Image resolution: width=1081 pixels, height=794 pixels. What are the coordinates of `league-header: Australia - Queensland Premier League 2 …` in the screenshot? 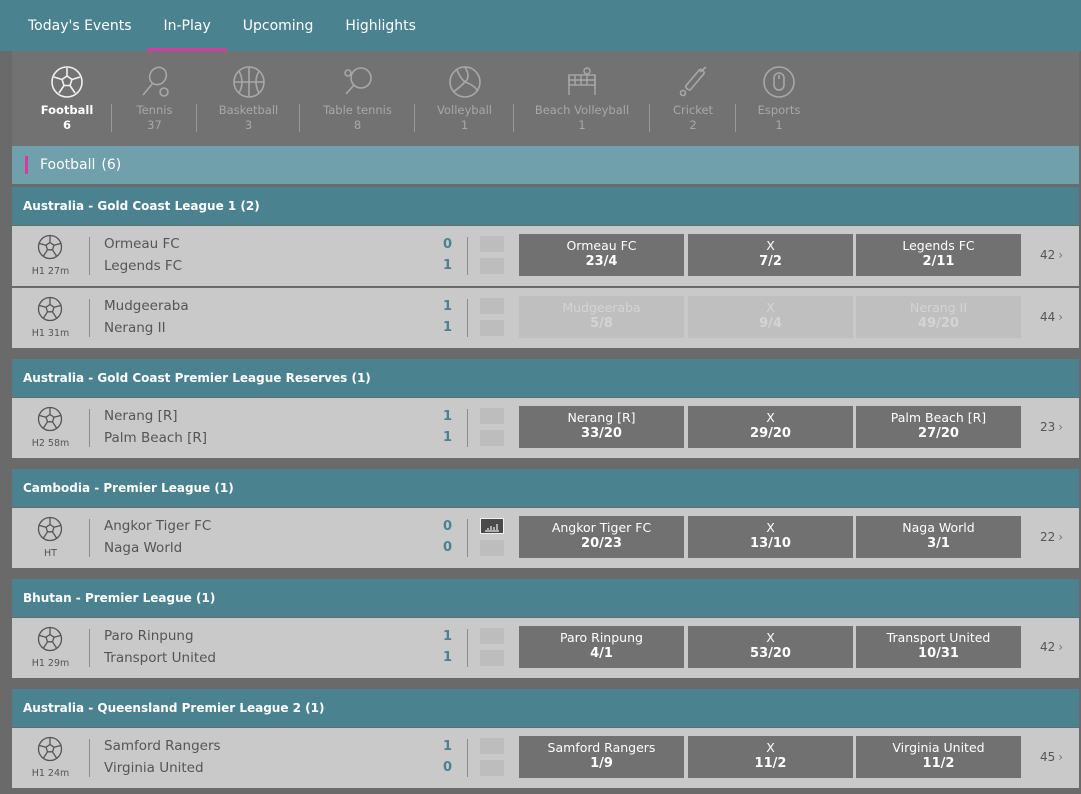 It's located at (545, 708).